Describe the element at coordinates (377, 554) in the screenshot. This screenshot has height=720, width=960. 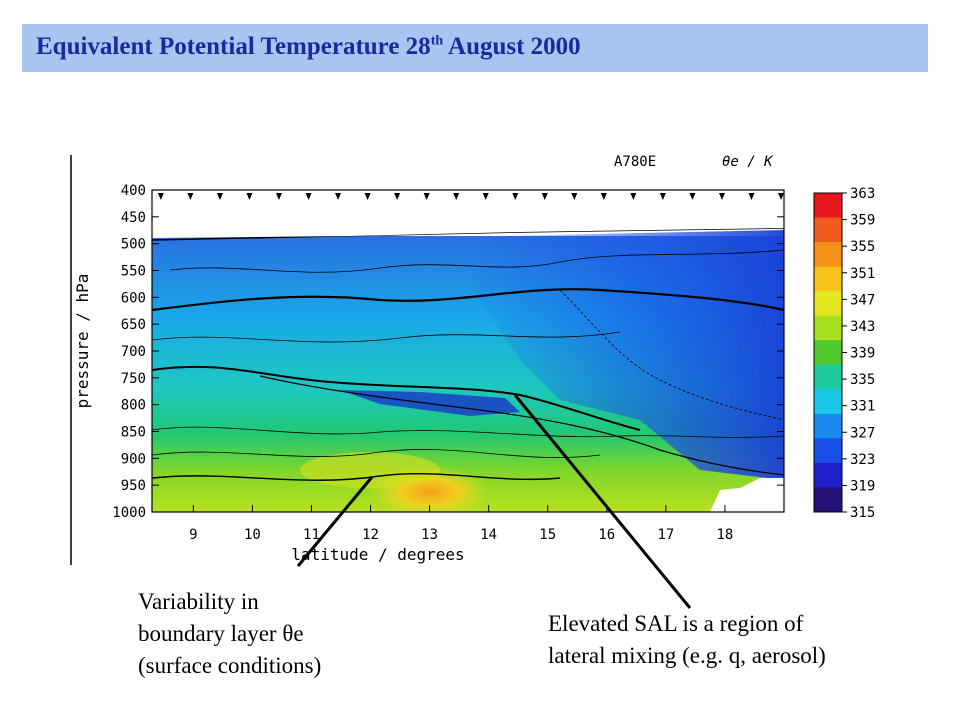
I see `x-axis-title: latitude / degrees` at that location.